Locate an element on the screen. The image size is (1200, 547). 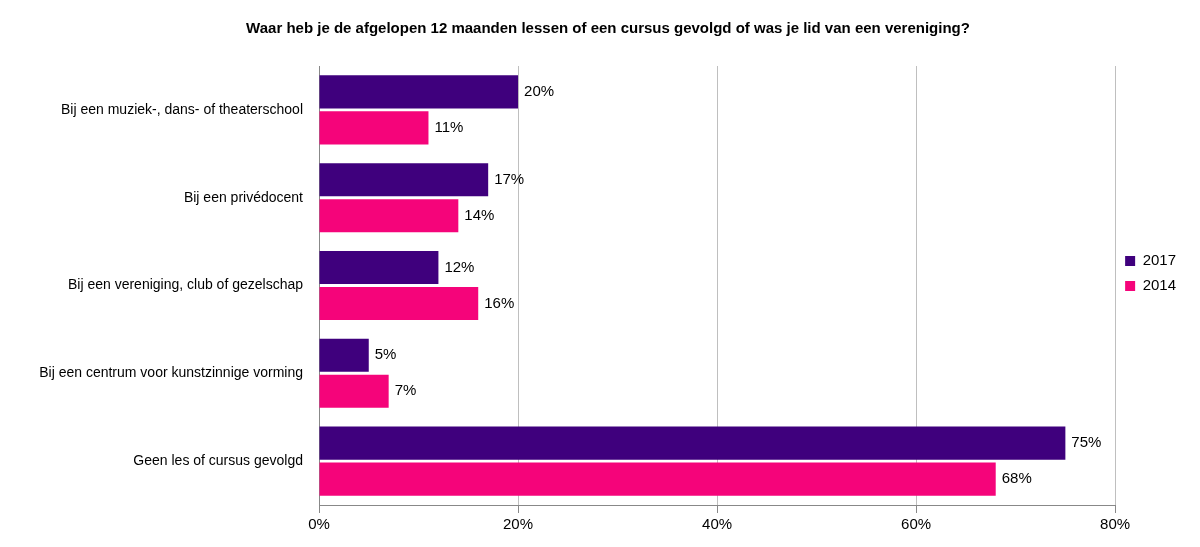
x-tick-label: 40% is located at coordinates (717, 524).